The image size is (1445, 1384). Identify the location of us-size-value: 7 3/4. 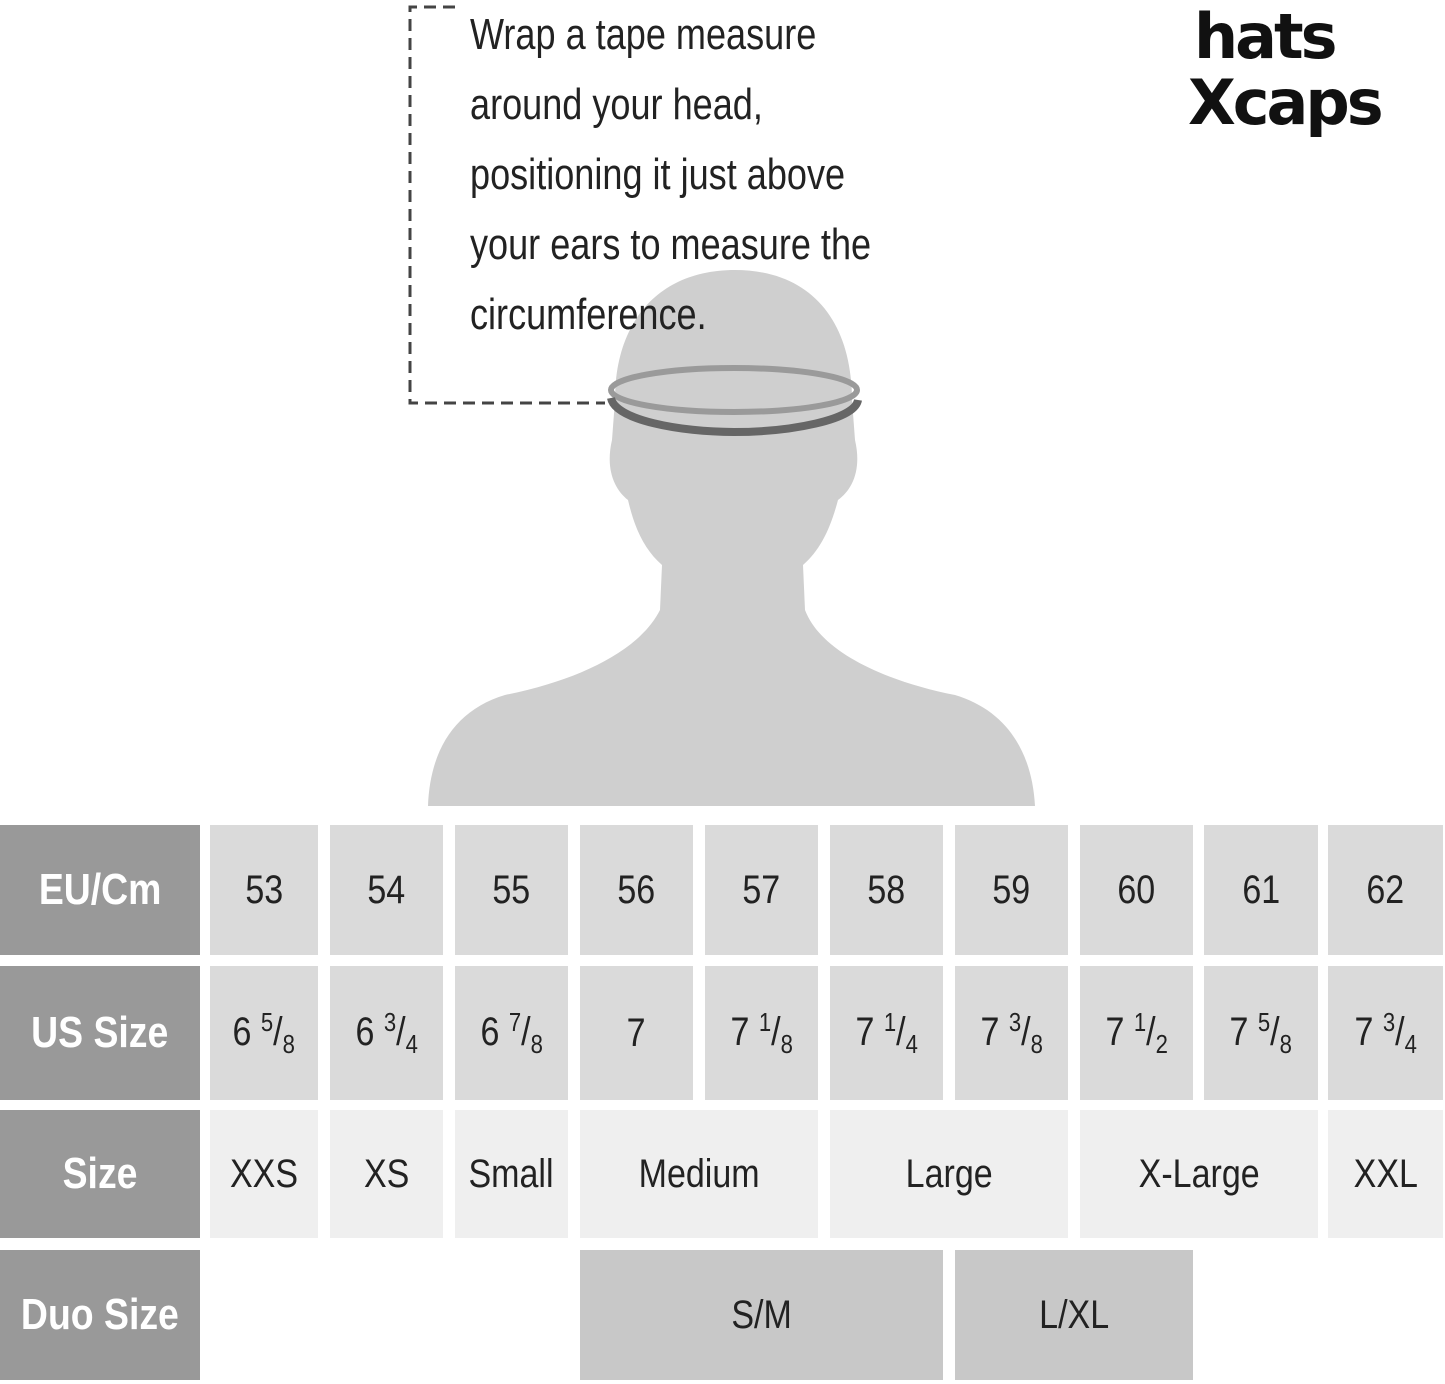
(1385, 1033).